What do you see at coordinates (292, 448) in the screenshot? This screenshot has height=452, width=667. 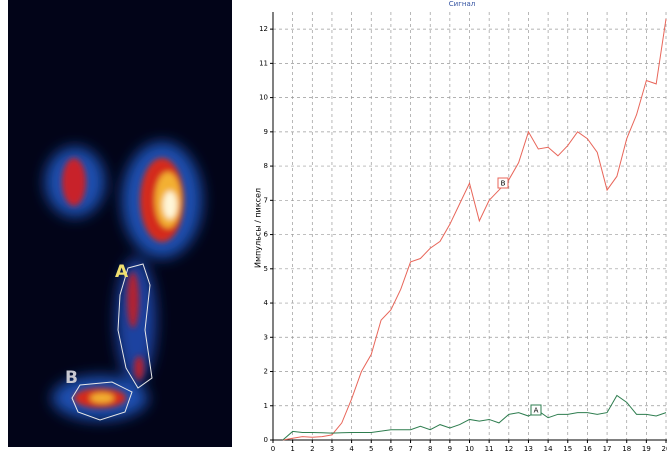 I see `x-tick-label: 1` at bounding box center [292, 448].